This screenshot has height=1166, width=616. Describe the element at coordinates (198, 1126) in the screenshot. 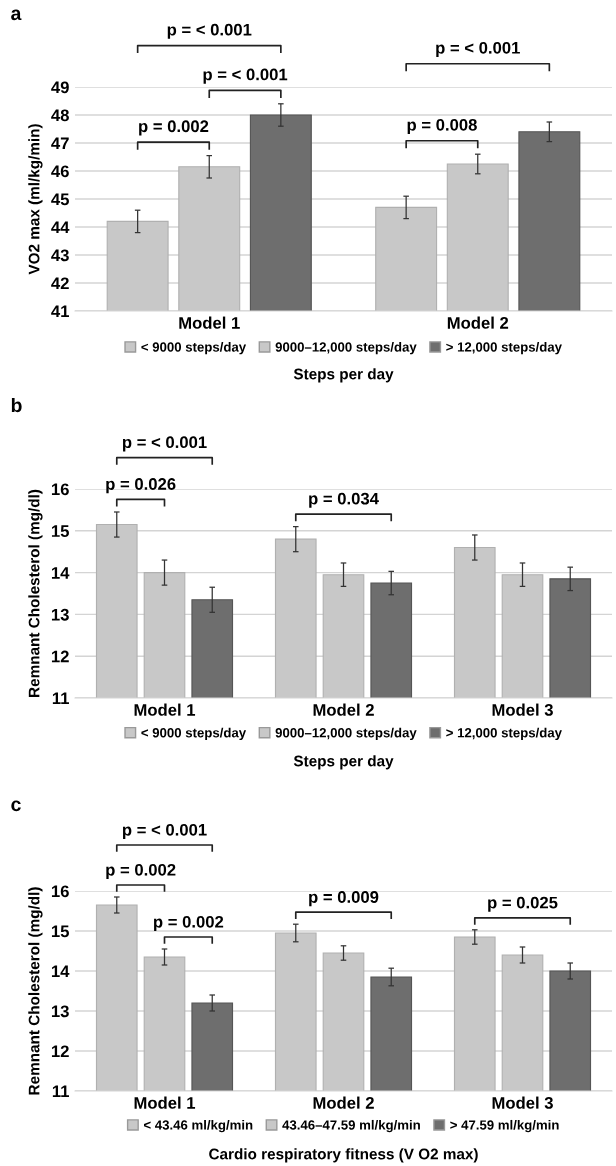

I see `legend-label: < 43.46 ml/kg/min` at that location.